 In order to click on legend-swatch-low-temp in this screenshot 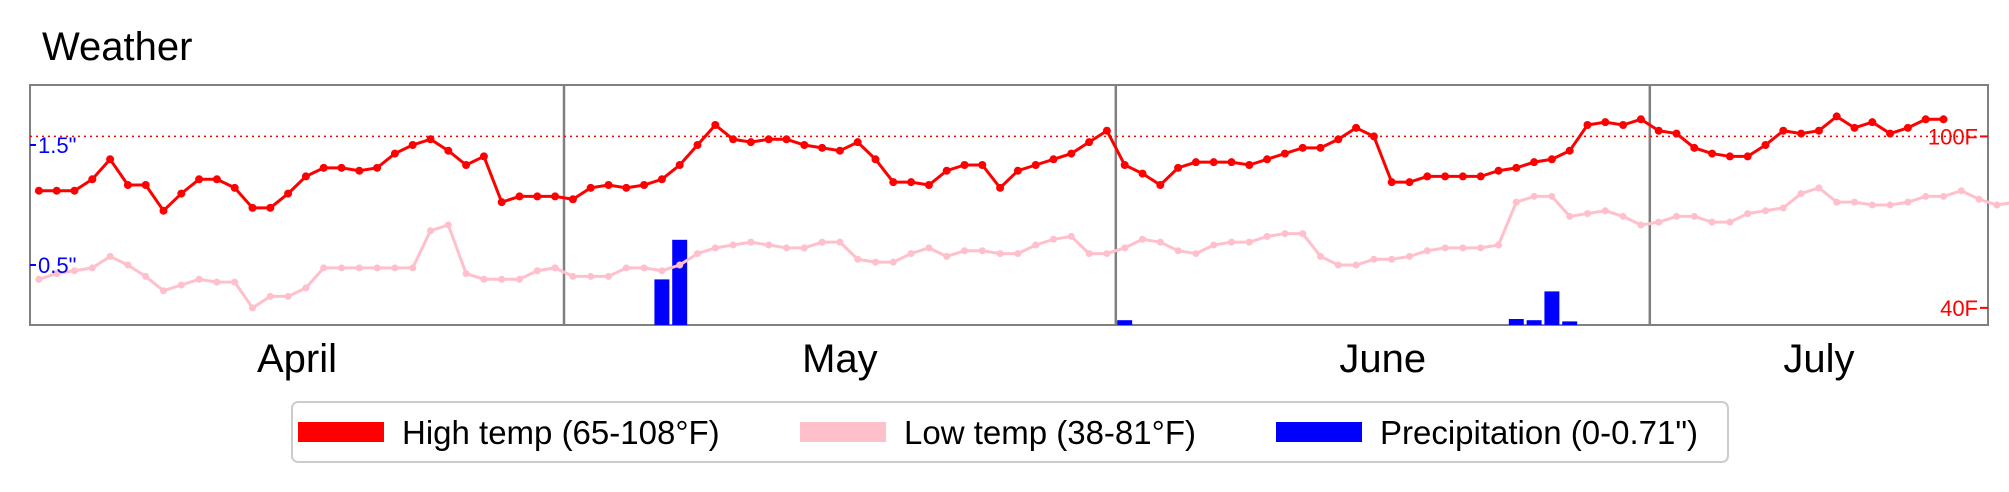, I will do `click(843, 432)`.